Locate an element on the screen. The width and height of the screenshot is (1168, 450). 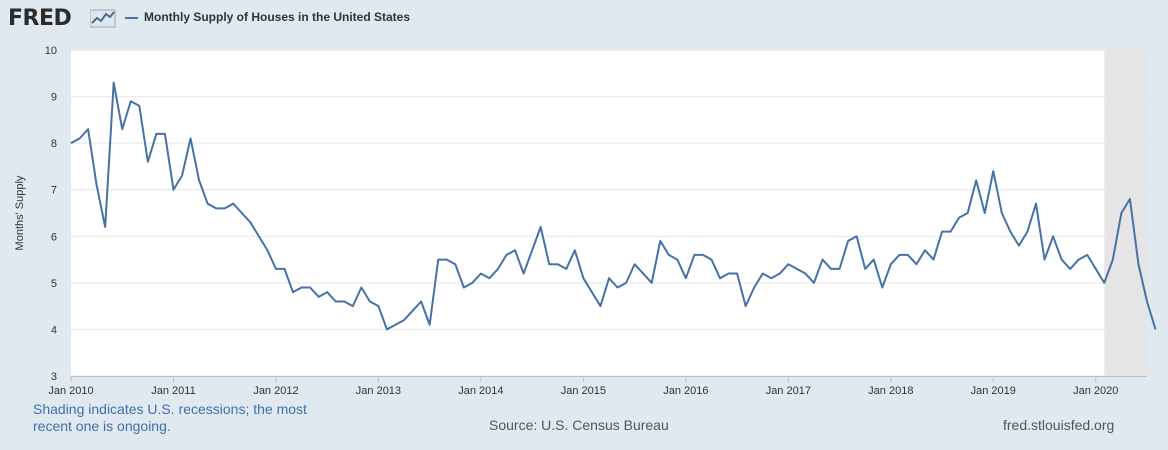
y-tick-label: 9 is located at coordinates (54, 98).